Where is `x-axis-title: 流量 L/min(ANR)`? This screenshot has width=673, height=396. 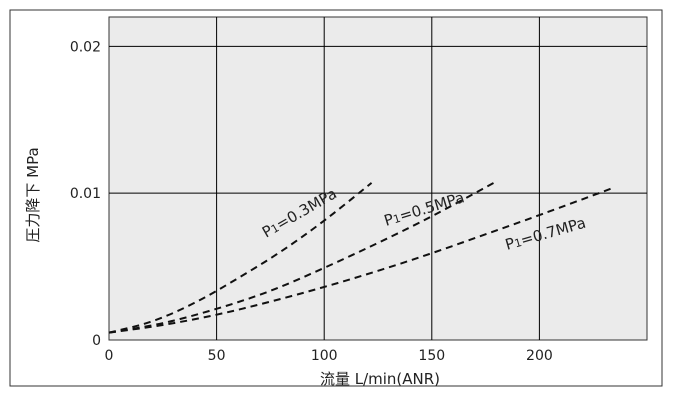
x-axis-title: 流量 L/min(ANR) is located at coordinates (380, 379).